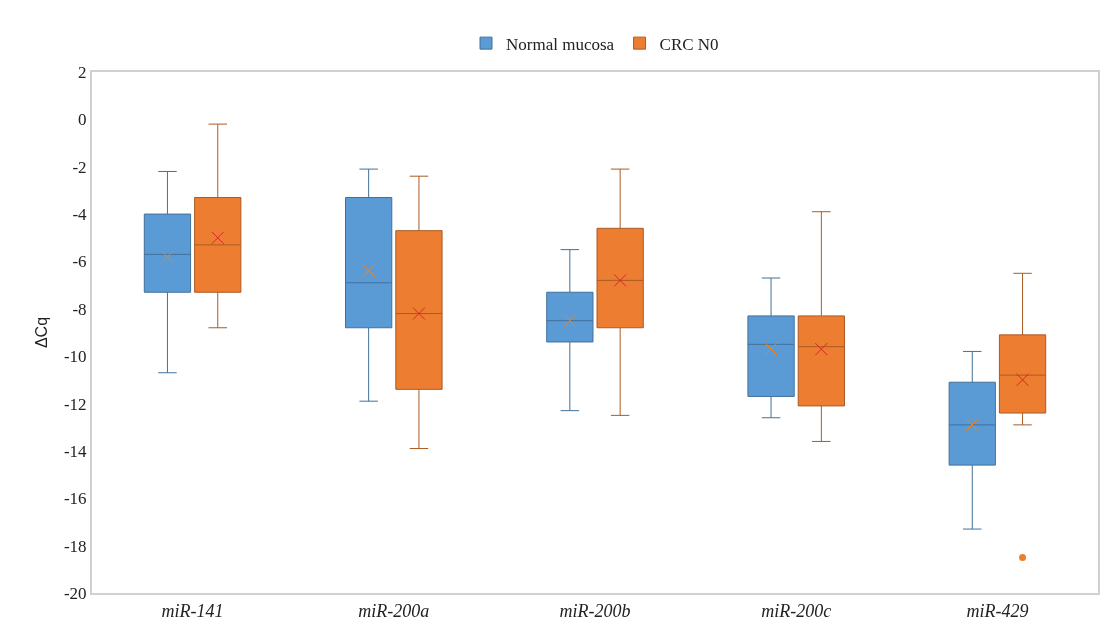 The height and width of the screenshot is (635, 1102). Describe the element at coordinates (595, 610) in the screenshot. I see `x-tick-label: miR-200b` at that location.